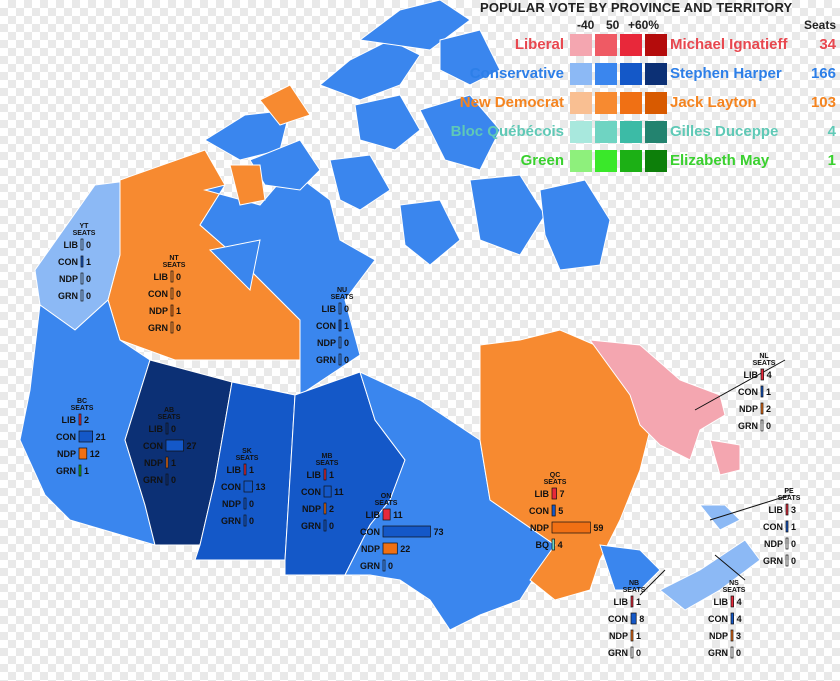 This screenshot has width=840, height=681. Describe the element at coordinates (327, 456) in the screenshot. I see `region-label: MB` at that location.